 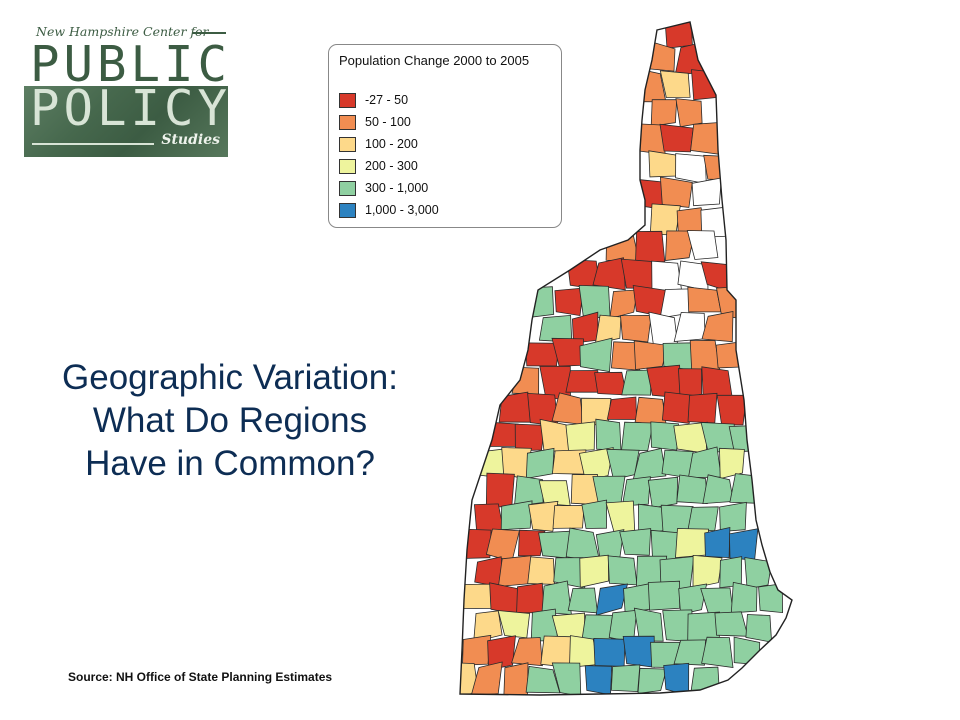 What do you see at coordinates (388, 122) in the screenshot?
I see `legend-label: 50 - 100` at bounding box center [388, 122].